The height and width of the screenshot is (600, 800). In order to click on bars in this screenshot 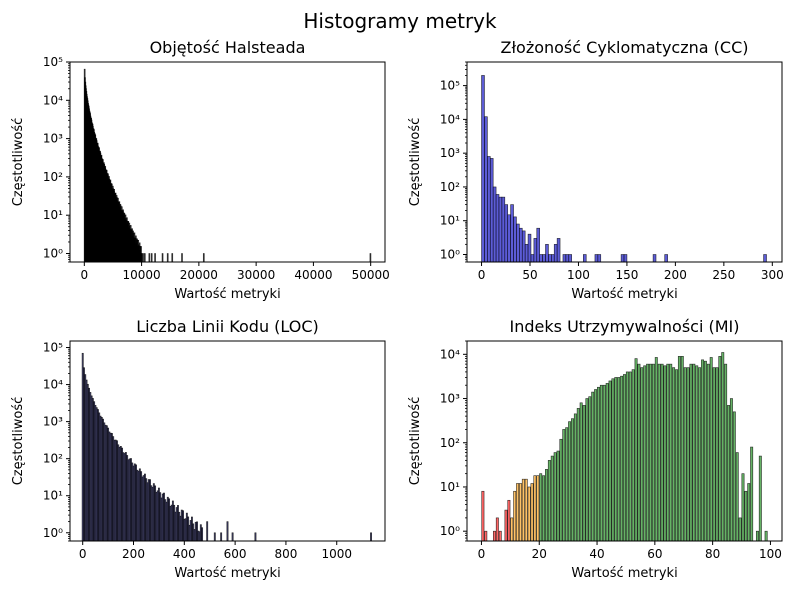, I will do `click(624, 168)`.